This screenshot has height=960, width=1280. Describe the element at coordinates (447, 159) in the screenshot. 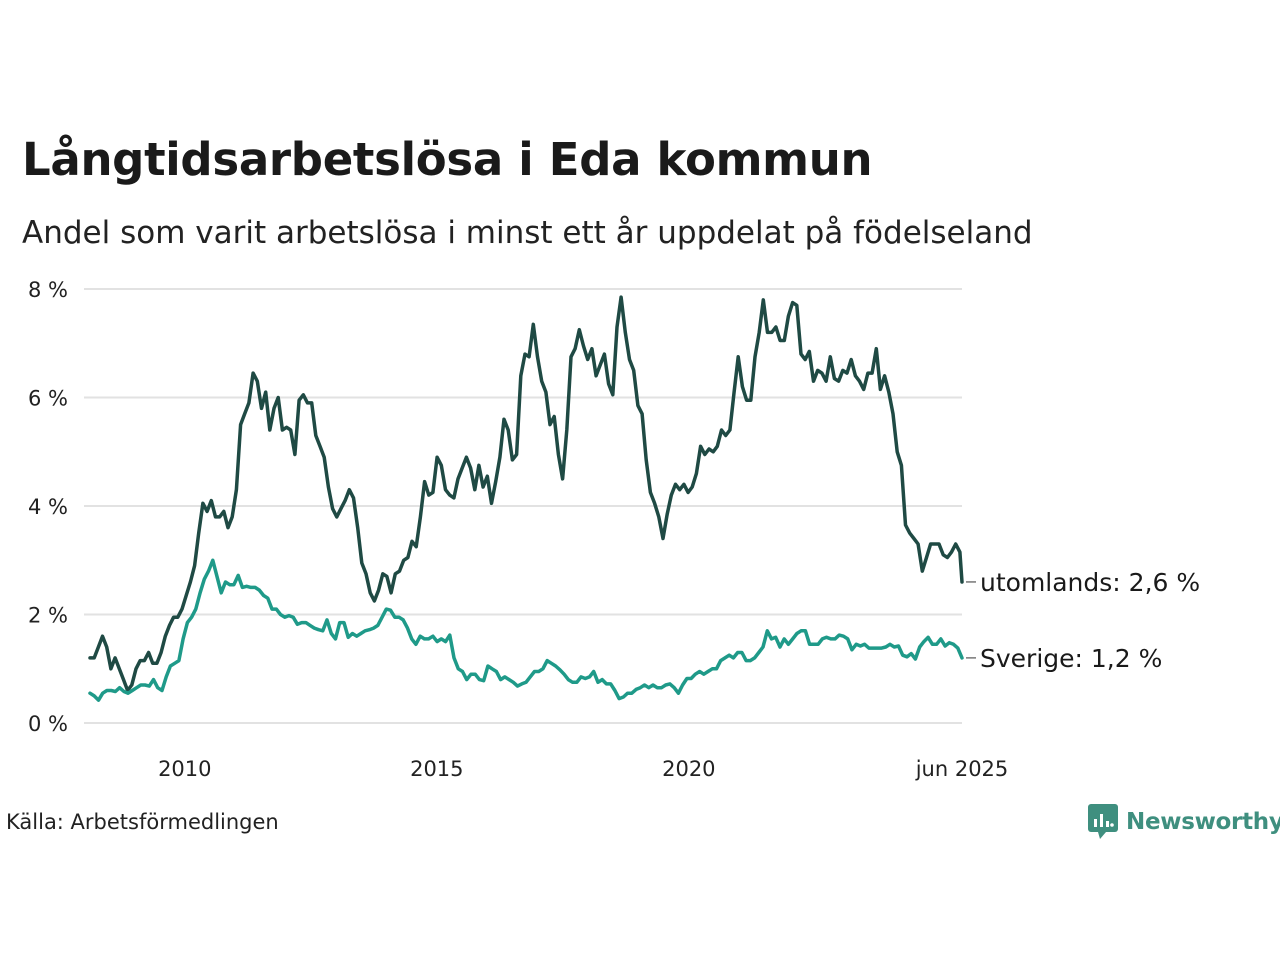

I see `chart-title: Långtidsarbetslösa i Eda kommun` at that location.